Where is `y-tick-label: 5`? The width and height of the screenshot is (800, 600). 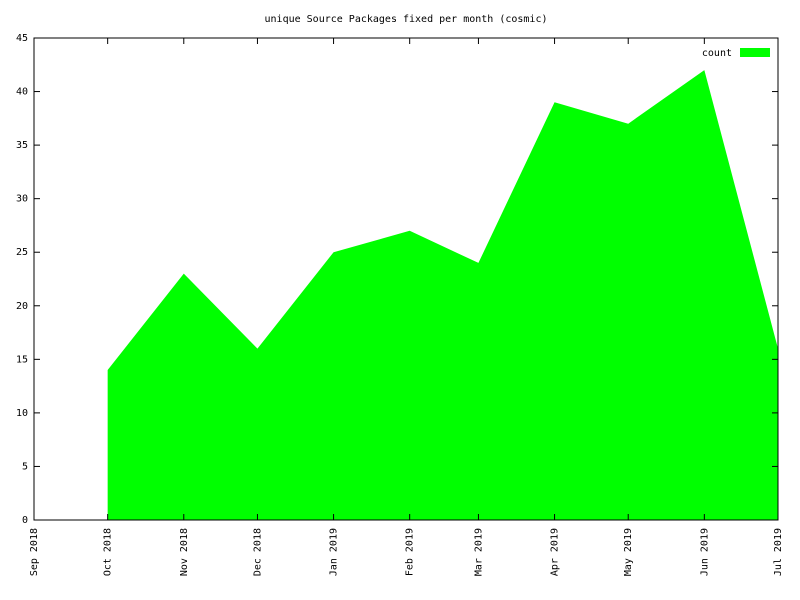
y-tick-label: 5 is located at coordinates (25, 466).